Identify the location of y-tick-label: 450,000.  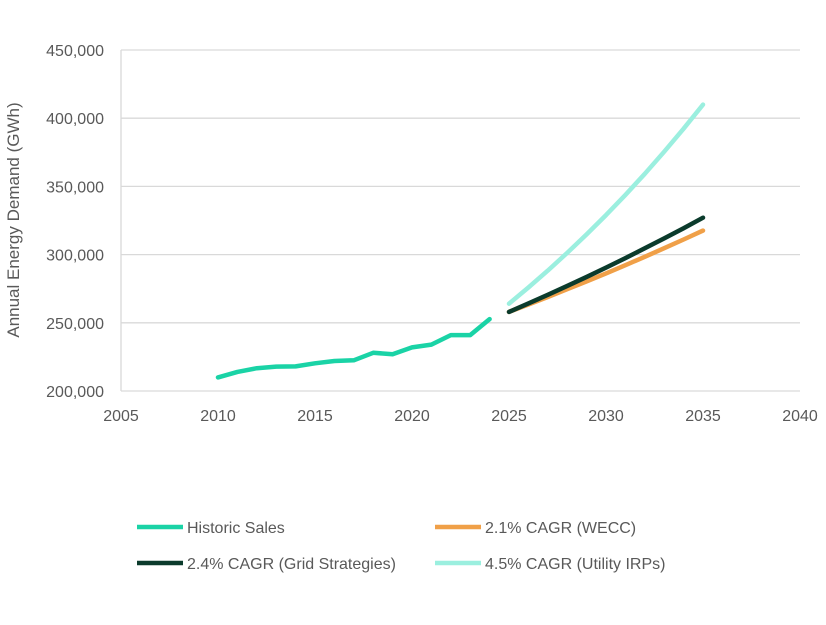
(75, 51).